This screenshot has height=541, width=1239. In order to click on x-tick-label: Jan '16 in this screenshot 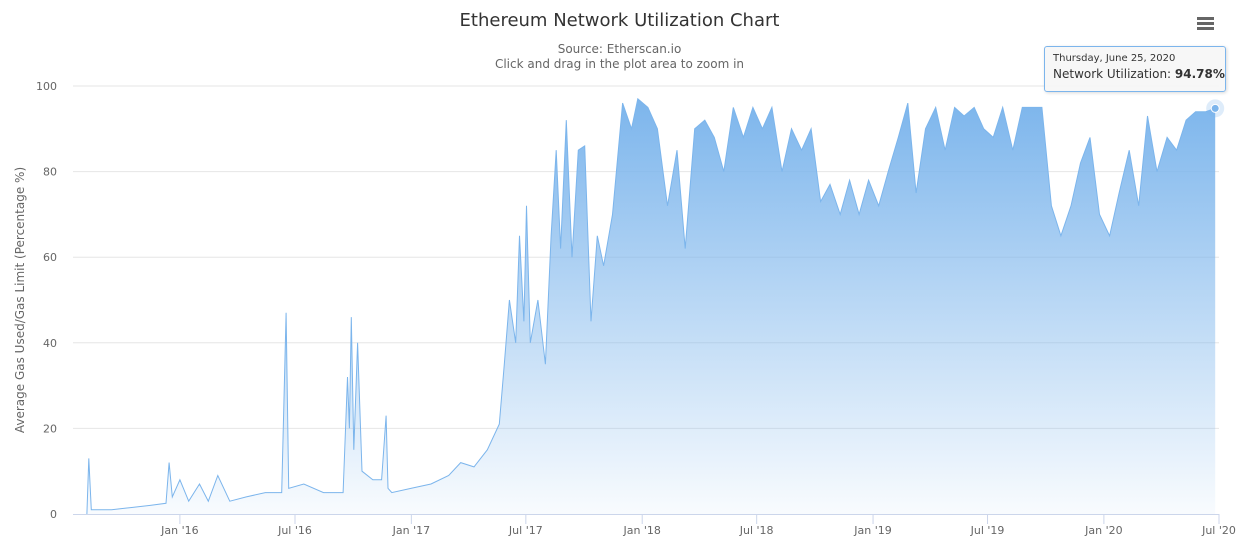, I will do `click(179, 530)`.